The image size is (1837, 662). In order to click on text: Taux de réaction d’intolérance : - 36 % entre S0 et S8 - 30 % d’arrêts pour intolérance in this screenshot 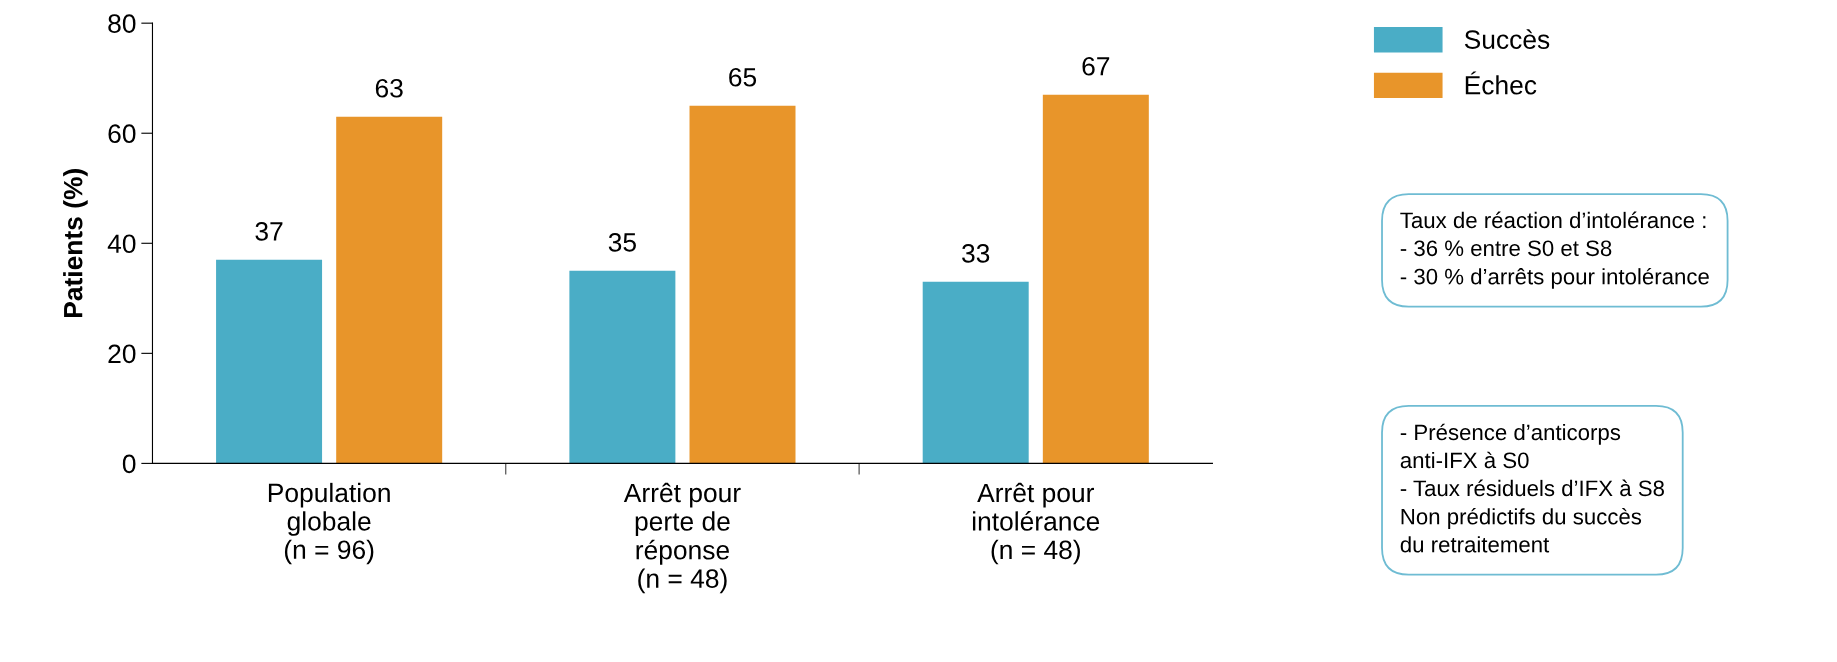, I will do `click(1554, 250)`.